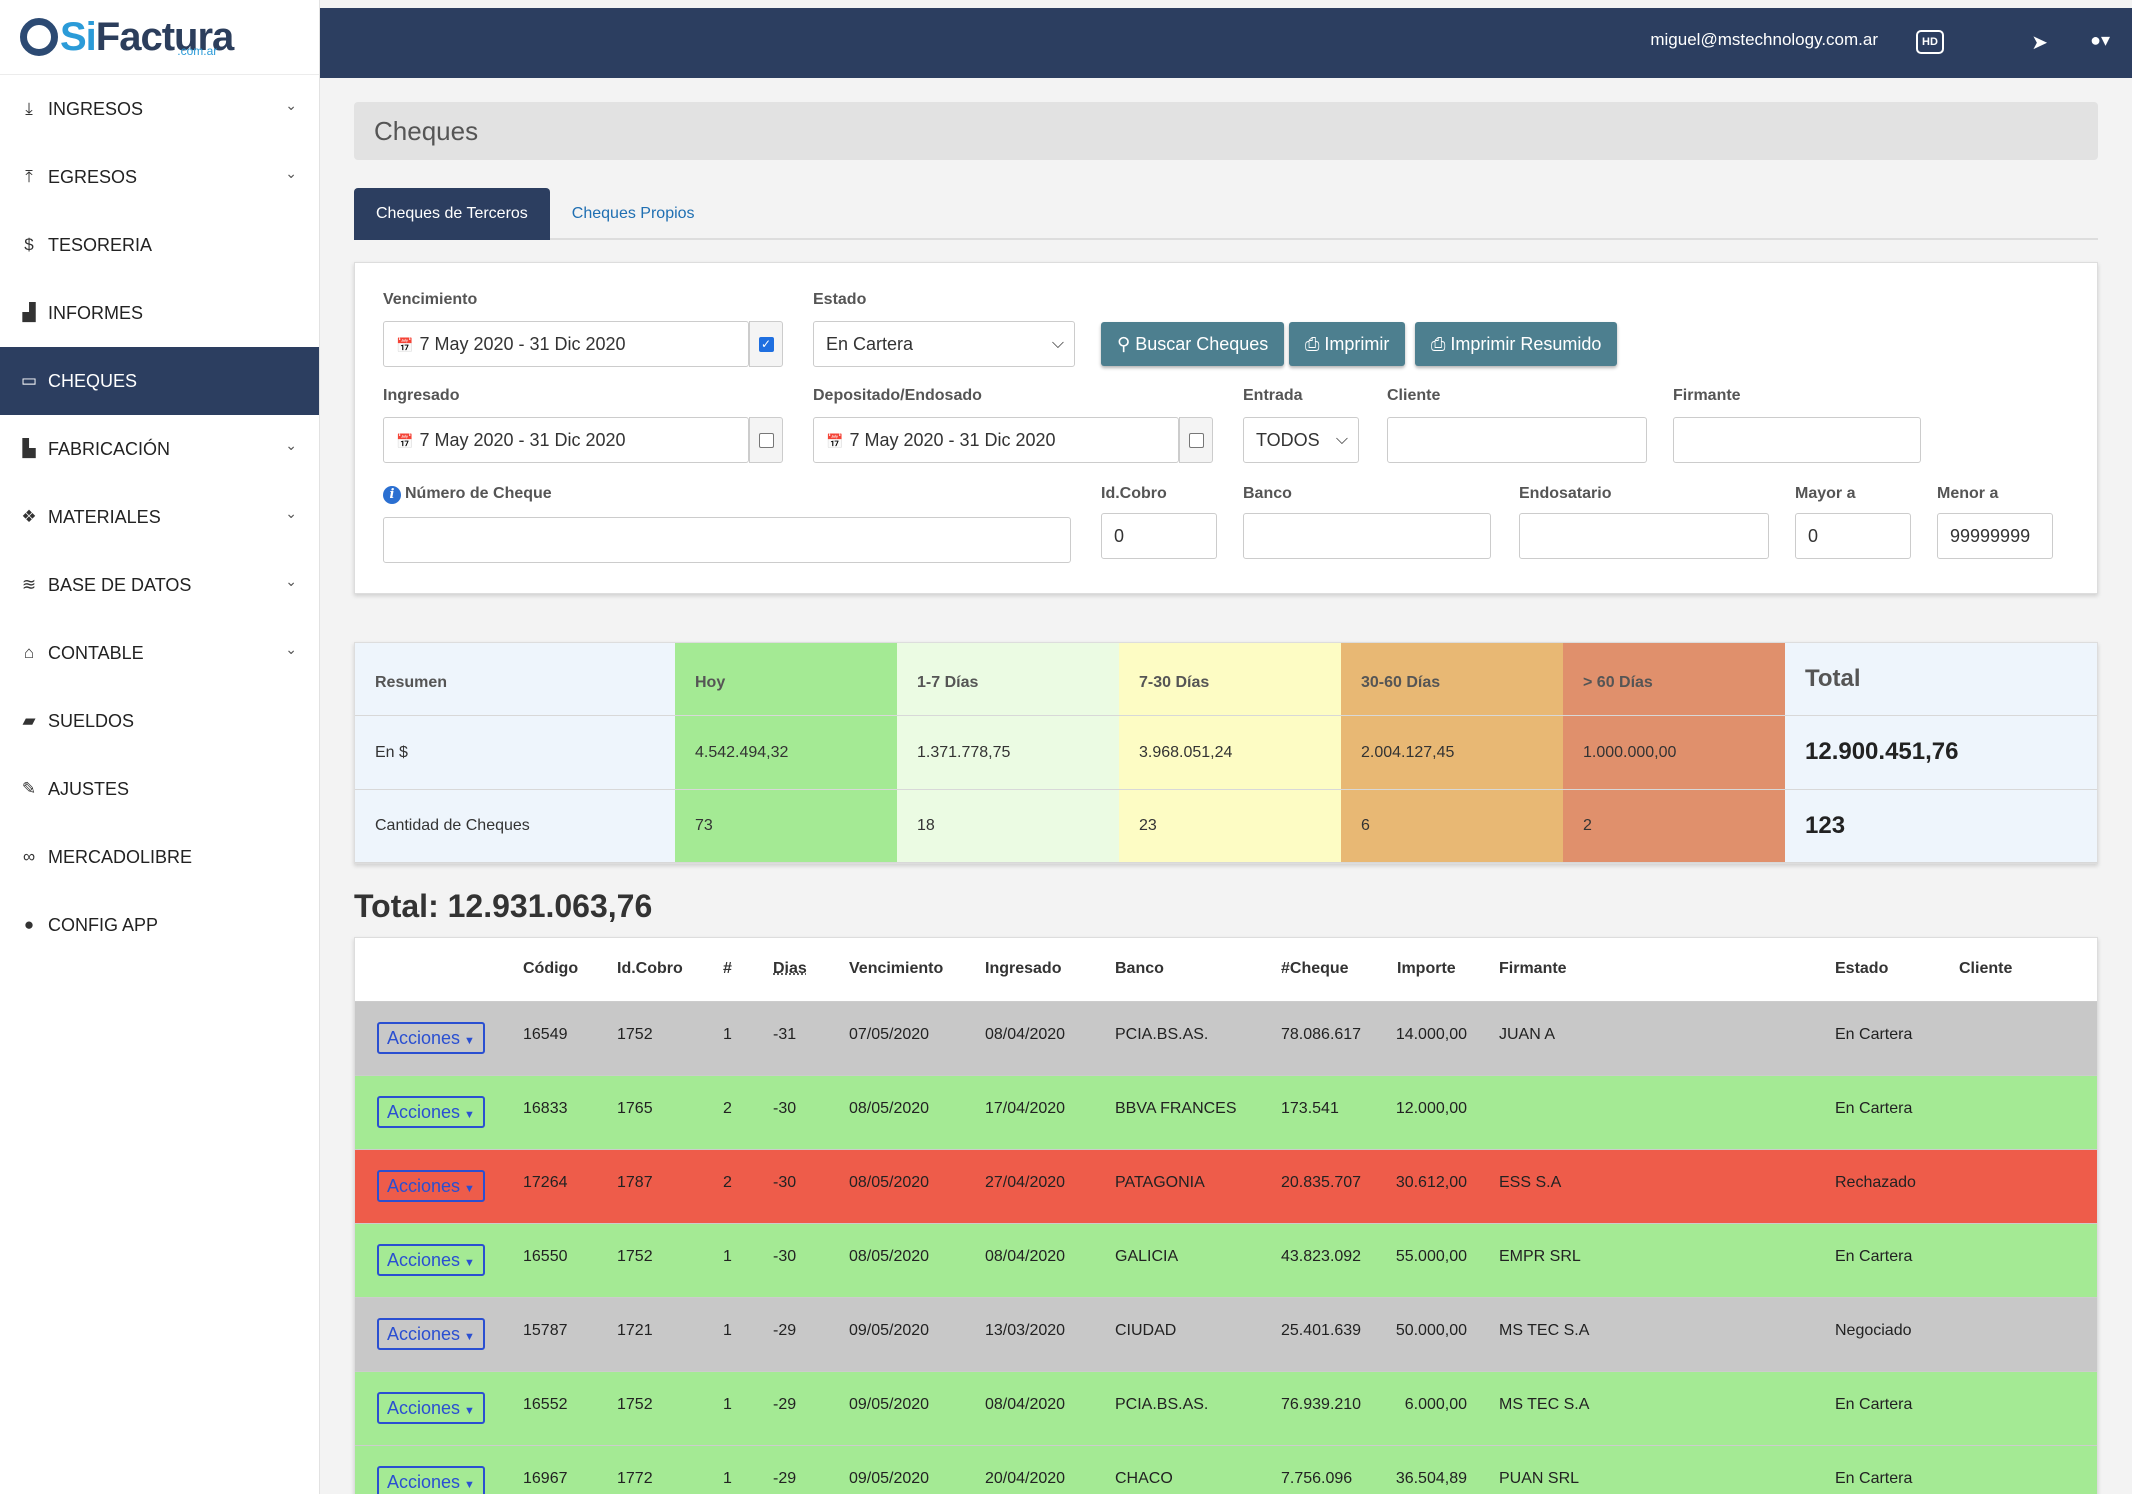 The image size is (2132, 1494). Describe the element at coordinates (1008, 753) in the screenshot. I see `summary-pesos: 1.371.778,75` at that location.